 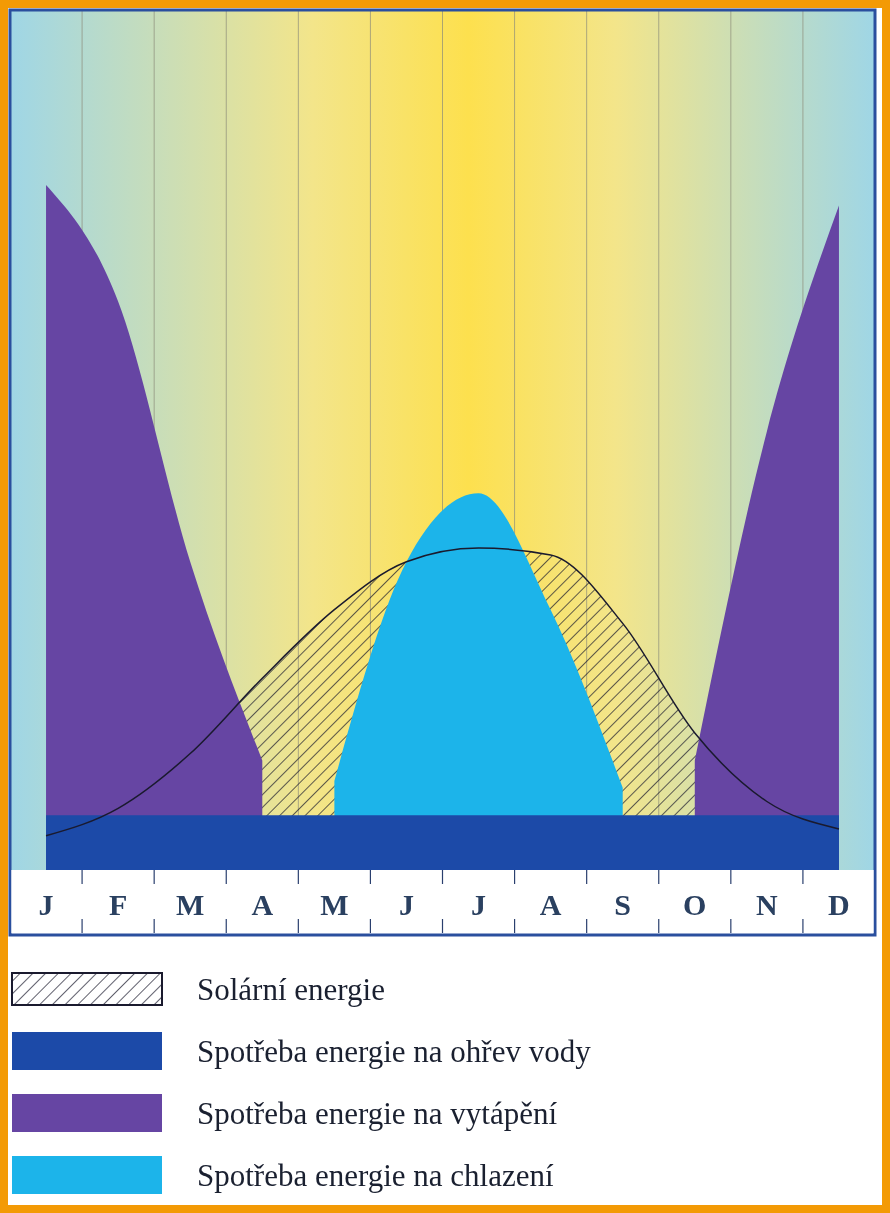 What do you see at coordinates (376, 1175) in the screenshot?
I see `legend-label: Spotřeba energie na chlazení` at bounding box center [376, 1175].